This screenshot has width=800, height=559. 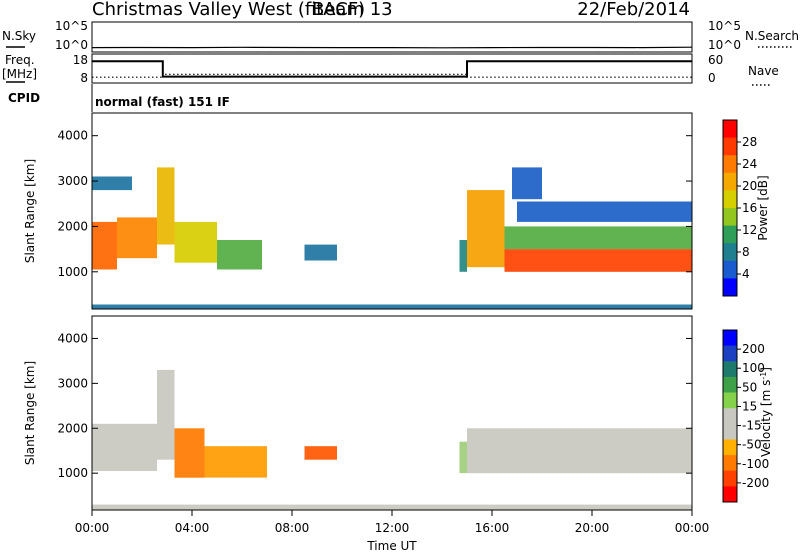 What do you see at coordinates (228, 10) in the screenshot?
I see `figure-title: Christmas Valley West (fitACF)` at bounding box center [228, 10].